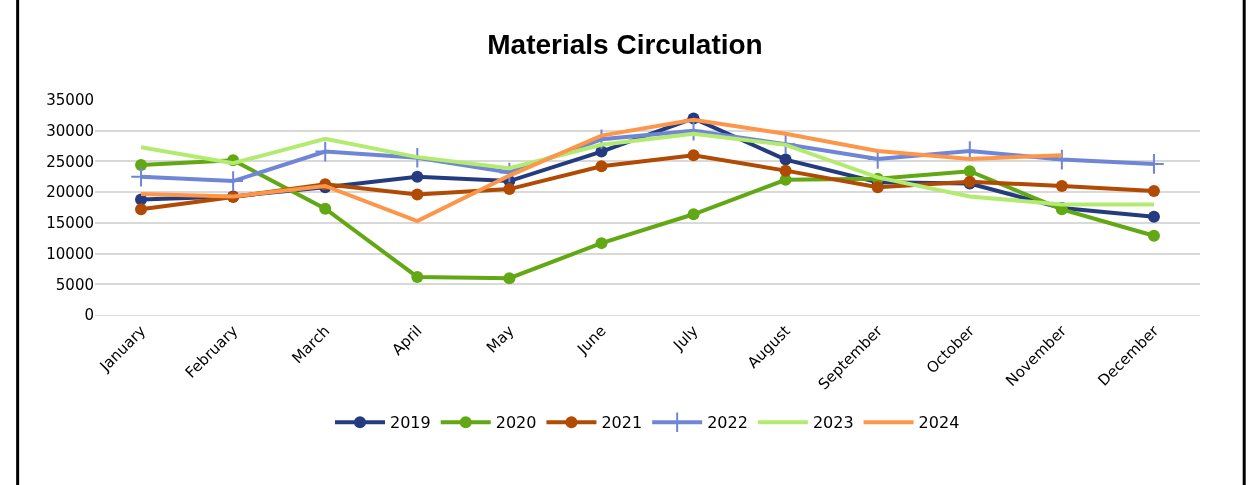 The height and width of the screenshot is (485, 1250). Describe the element at coordinates (727, 423) in the screenshot. I see `legend-label: 2022` at that location.